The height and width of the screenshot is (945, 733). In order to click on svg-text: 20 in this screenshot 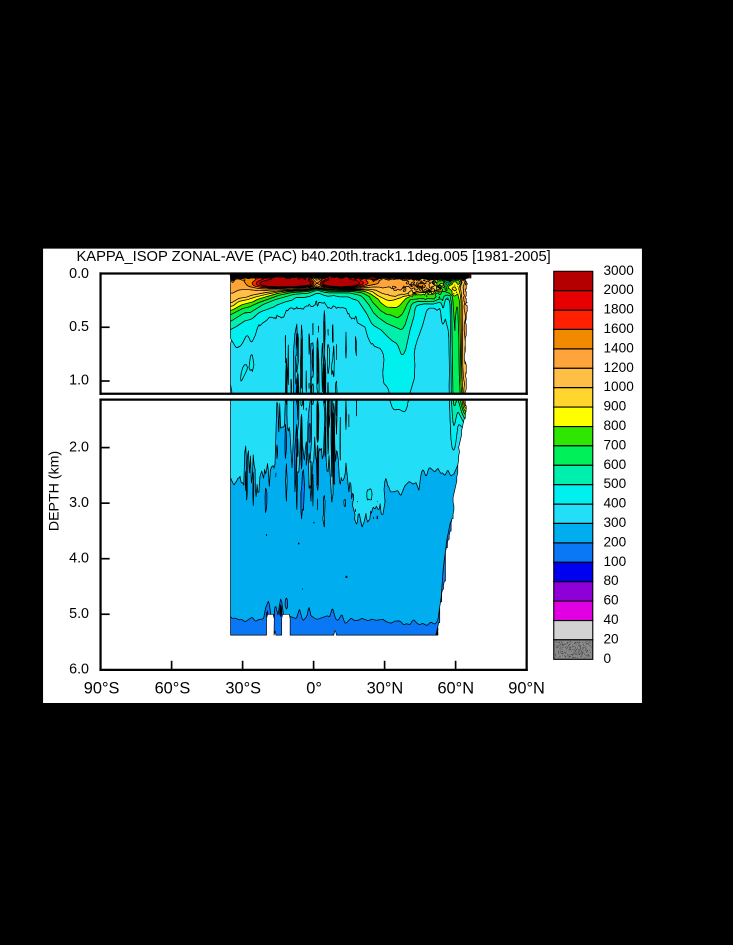, I will do `click(611, 638)`.